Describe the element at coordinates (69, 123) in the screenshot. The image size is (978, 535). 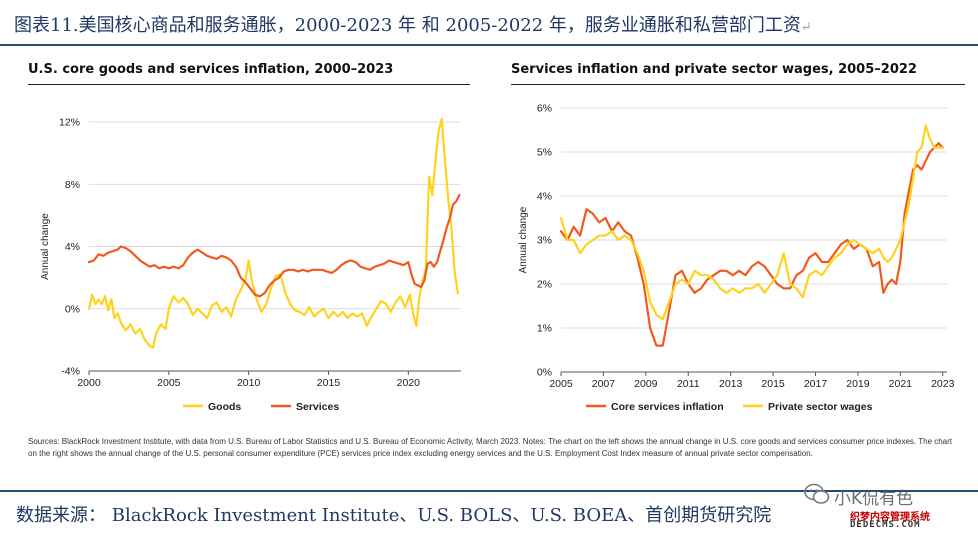
I see `y-tick-label: 12%` at that location.